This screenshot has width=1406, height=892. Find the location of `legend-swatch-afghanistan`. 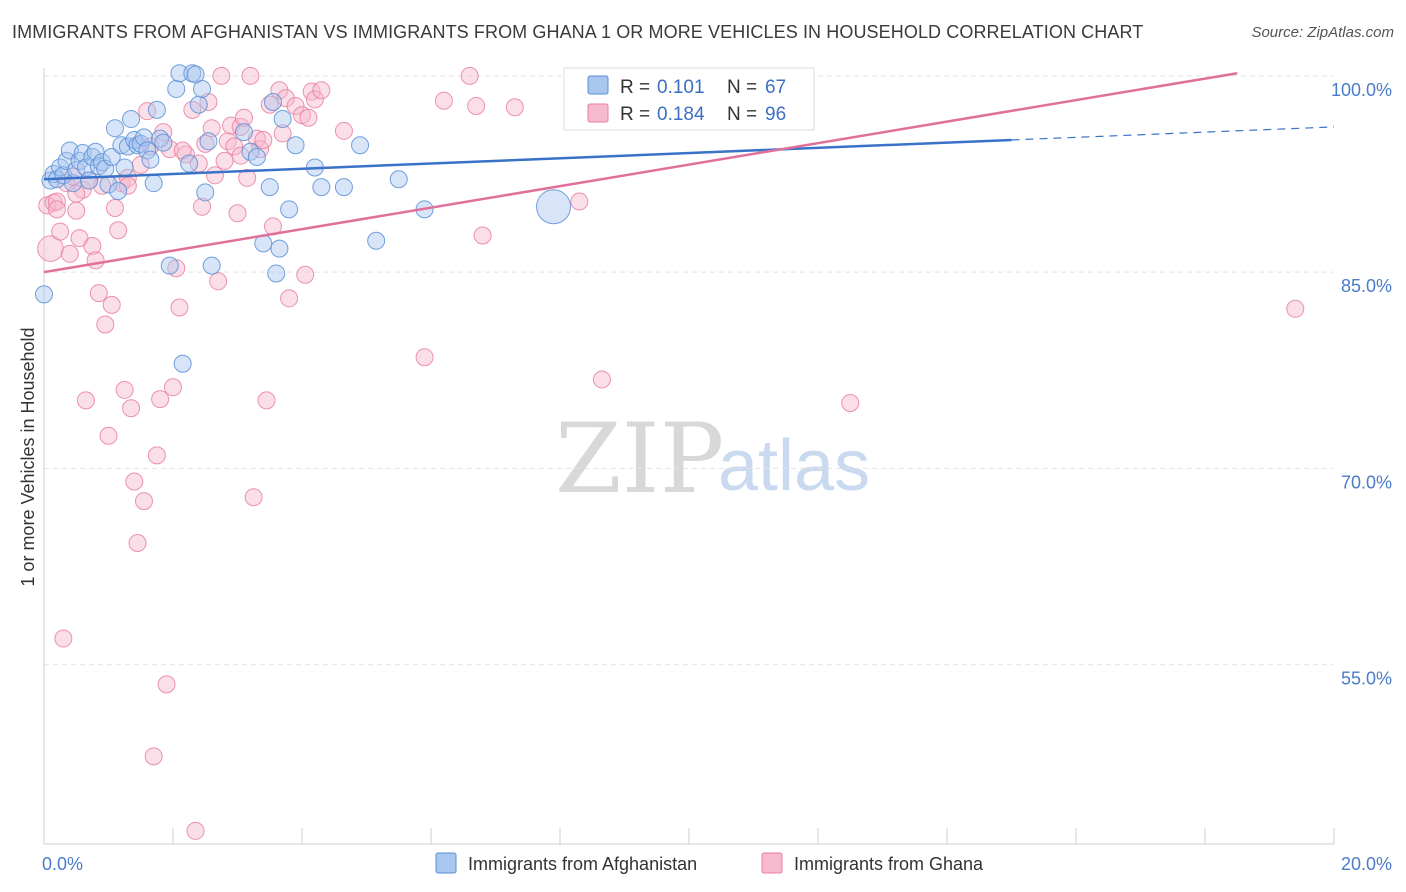

legend-swatch-afghanistan is located at coordinates (598, 85).